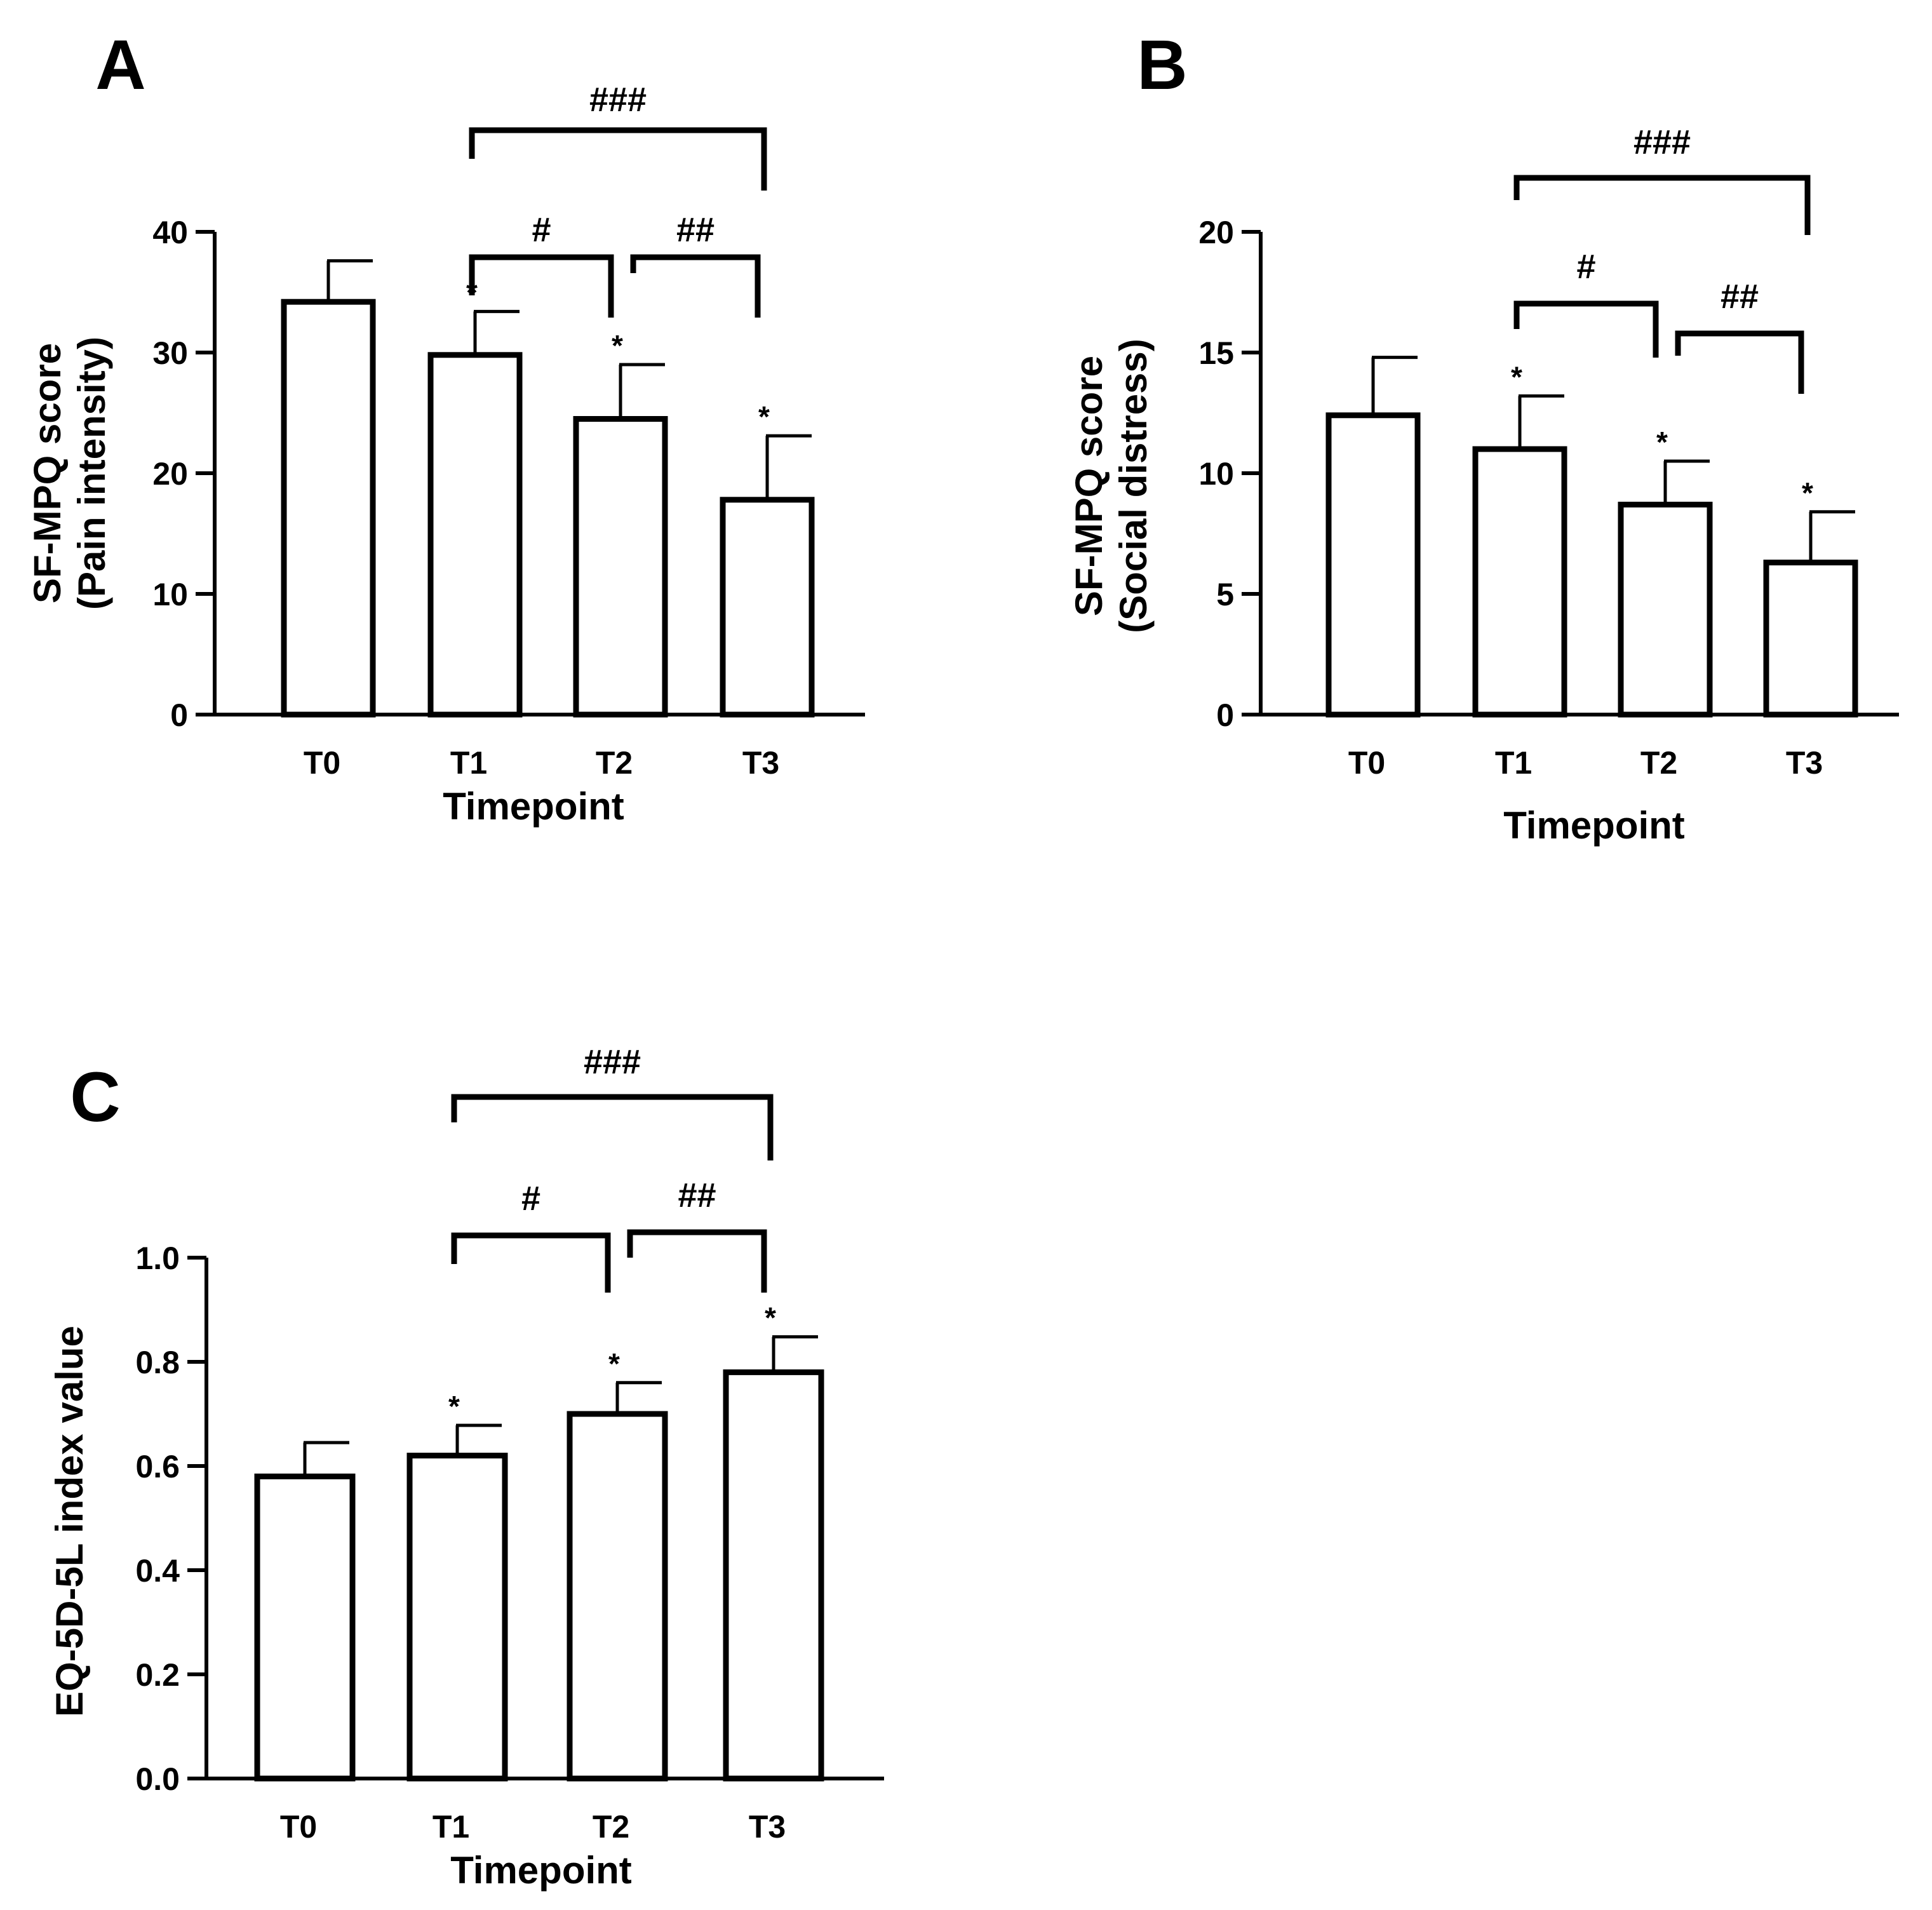 This screenshot has width=1932, height=1910. I want to click on y-tick-label: 40, so click(170, 233).